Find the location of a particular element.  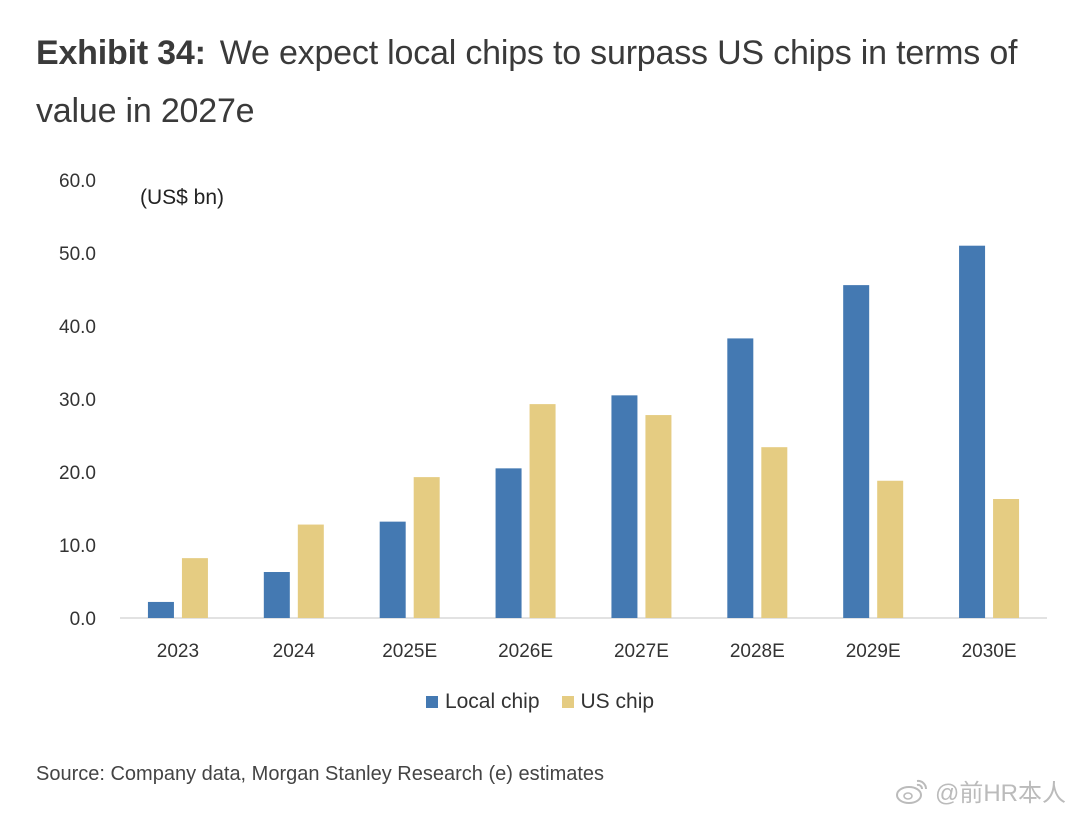

y-tick-label: 10.0 is located at coordinates (77, 546).